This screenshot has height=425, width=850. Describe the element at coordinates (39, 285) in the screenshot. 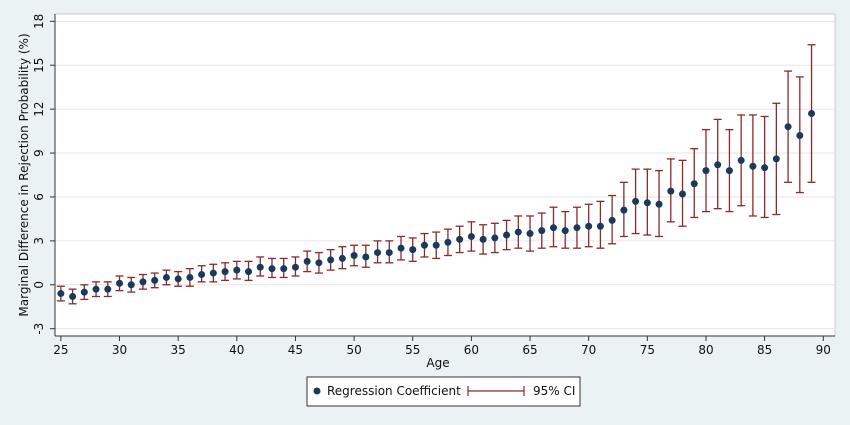

I see `y-tick-label: 0` at that location.